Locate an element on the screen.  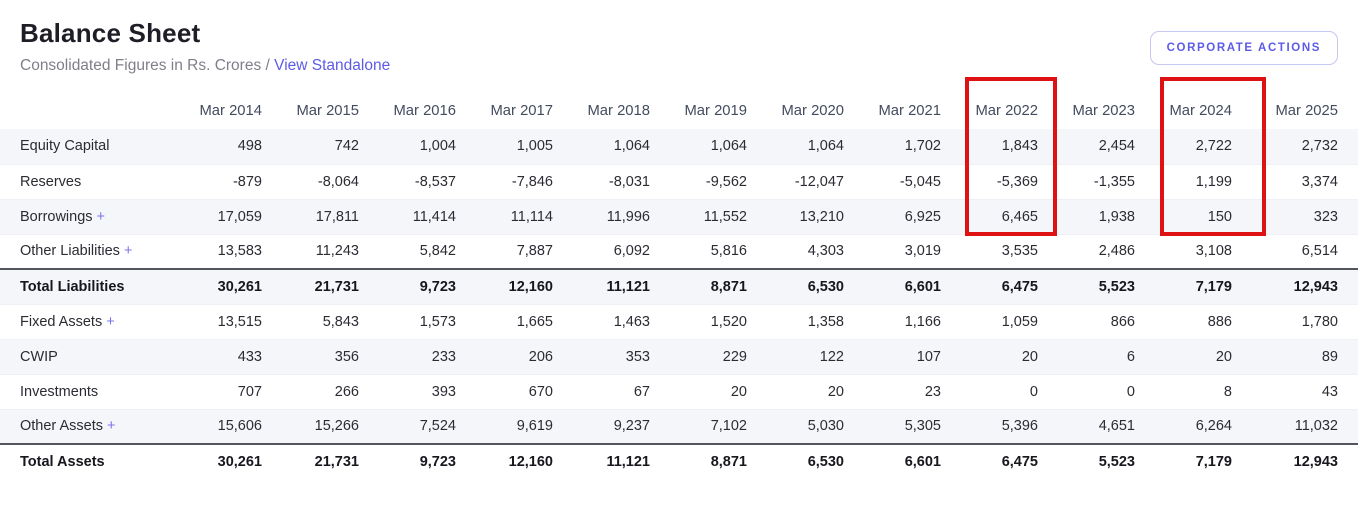
column-header-mar-2016: Mar 2016 is located at coordinates (424, 111).